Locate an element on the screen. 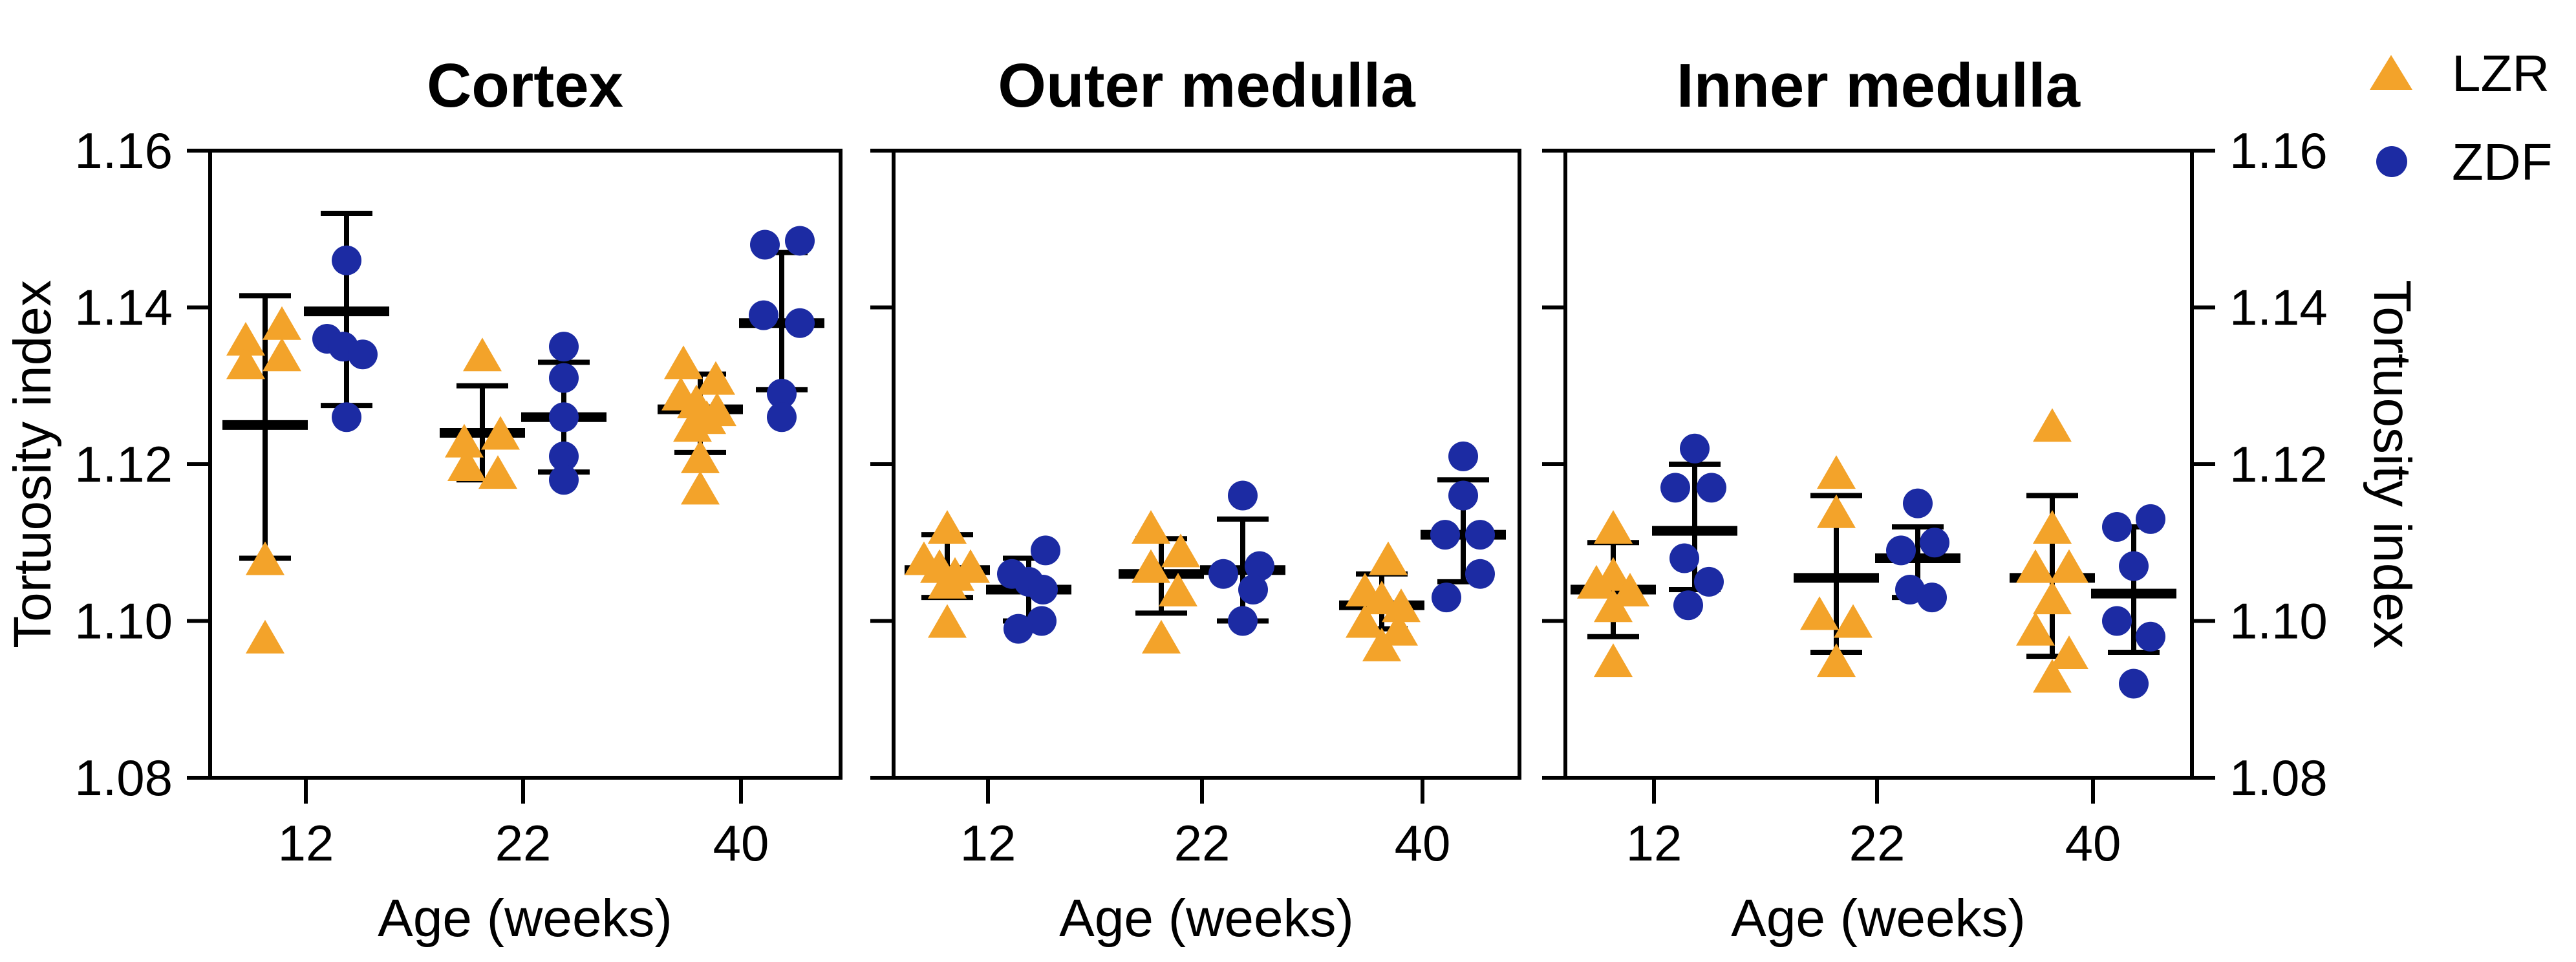  x-axis-label-outer-medulla: Age (weeks) is located at coordinates (1206, 918).